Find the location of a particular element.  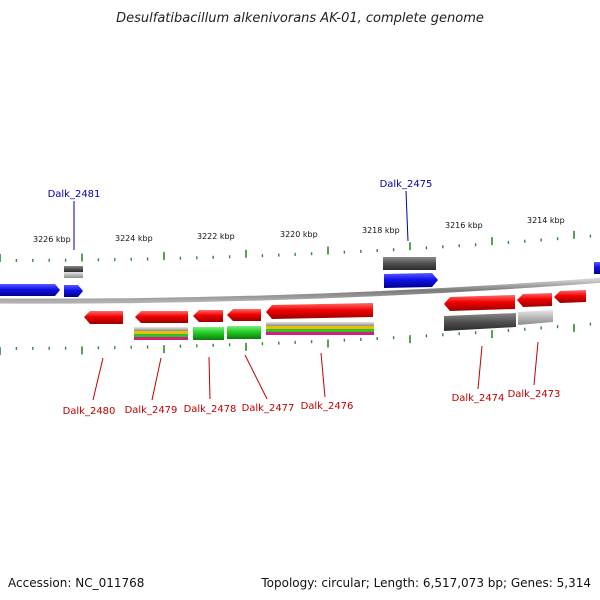

scale-ticks-top is located at coordinates (296, 246).